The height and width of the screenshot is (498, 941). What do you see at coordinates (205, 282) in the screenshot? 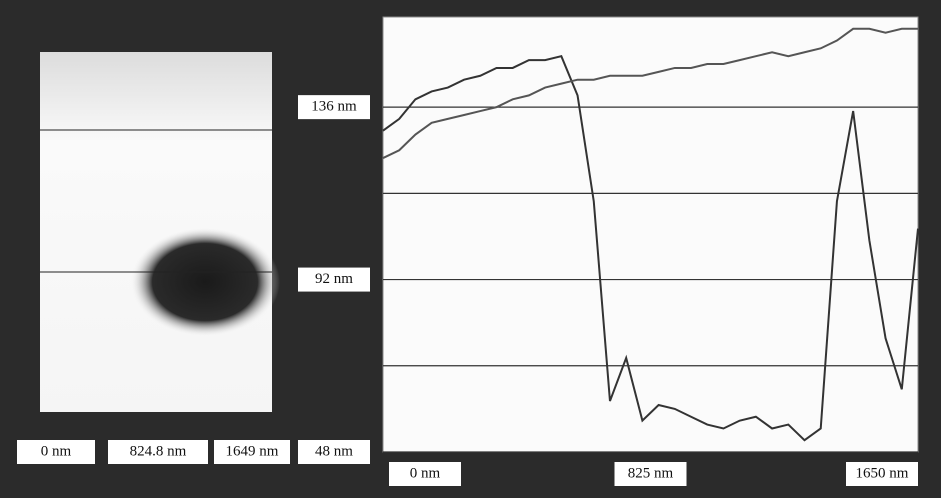
I see `image-feature` at bounding box center [205, 282].